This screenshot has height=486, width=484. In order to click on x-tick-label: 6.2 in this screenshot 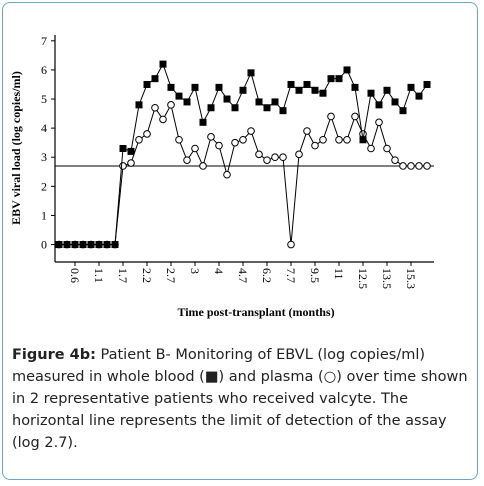, I will do `click(267, 275)`.